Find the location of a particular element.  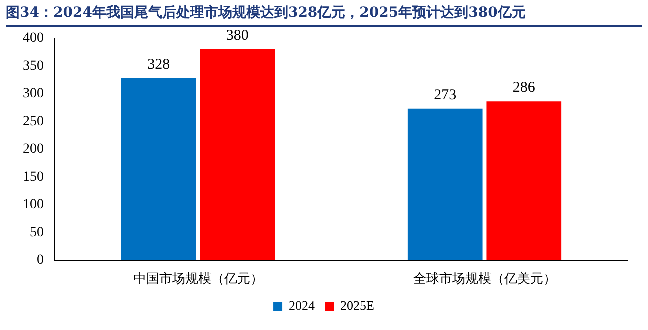

y-tick-label: 150 is located at coordinates (33, 177).